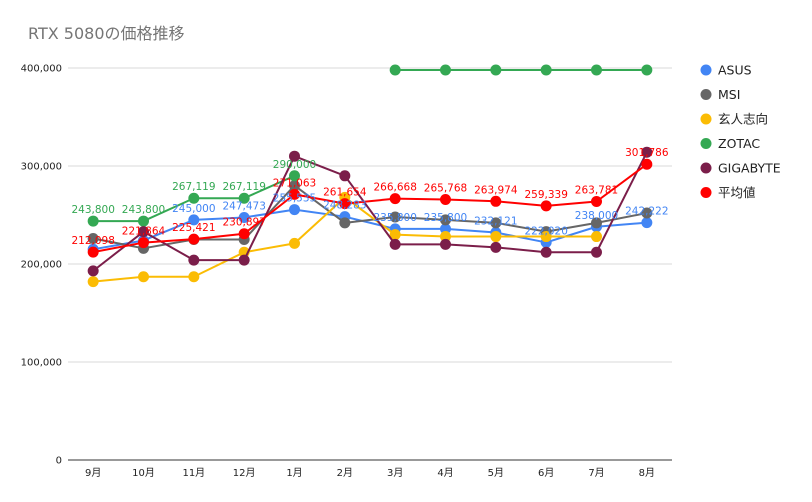 The width and height of the screenshot is (812, 502). Describe the element at coordinates (41, 265) in the screenshot. I see `y-tick-label: 200,000` at that location.